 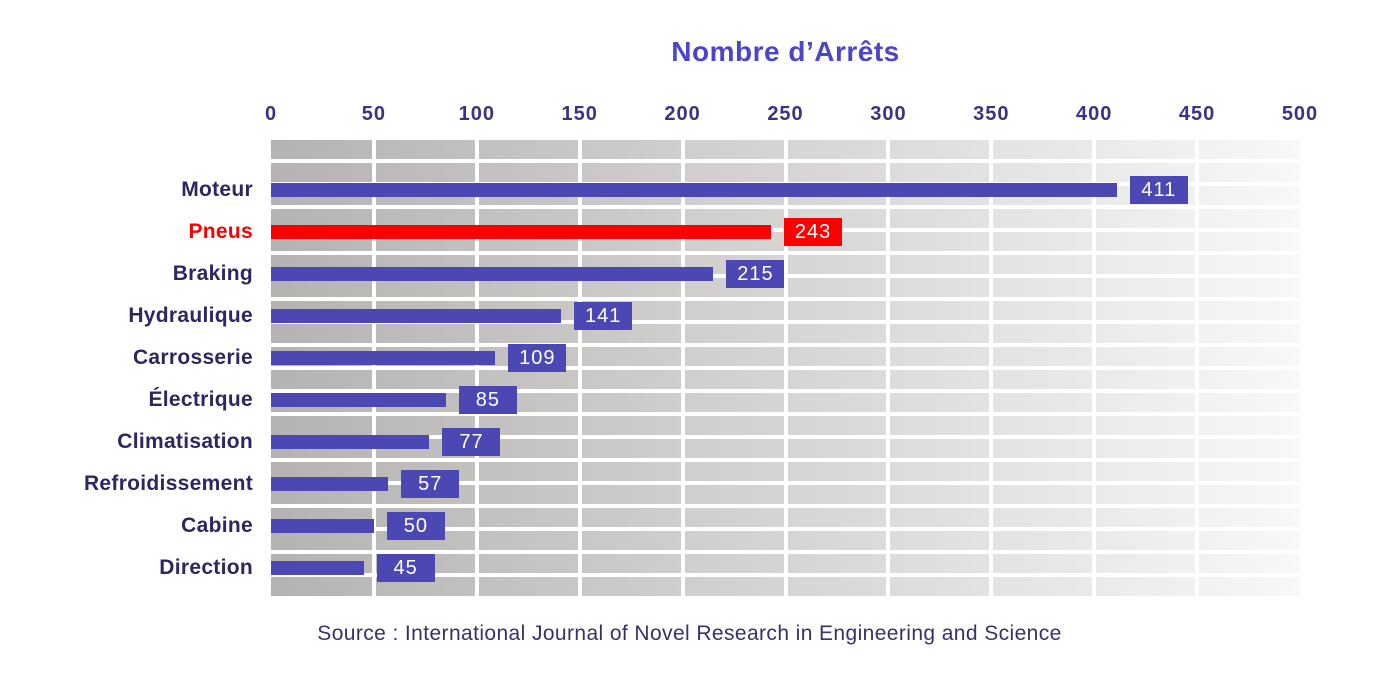 I want to click on bar-hydraulique, so click(x=416, y=316).